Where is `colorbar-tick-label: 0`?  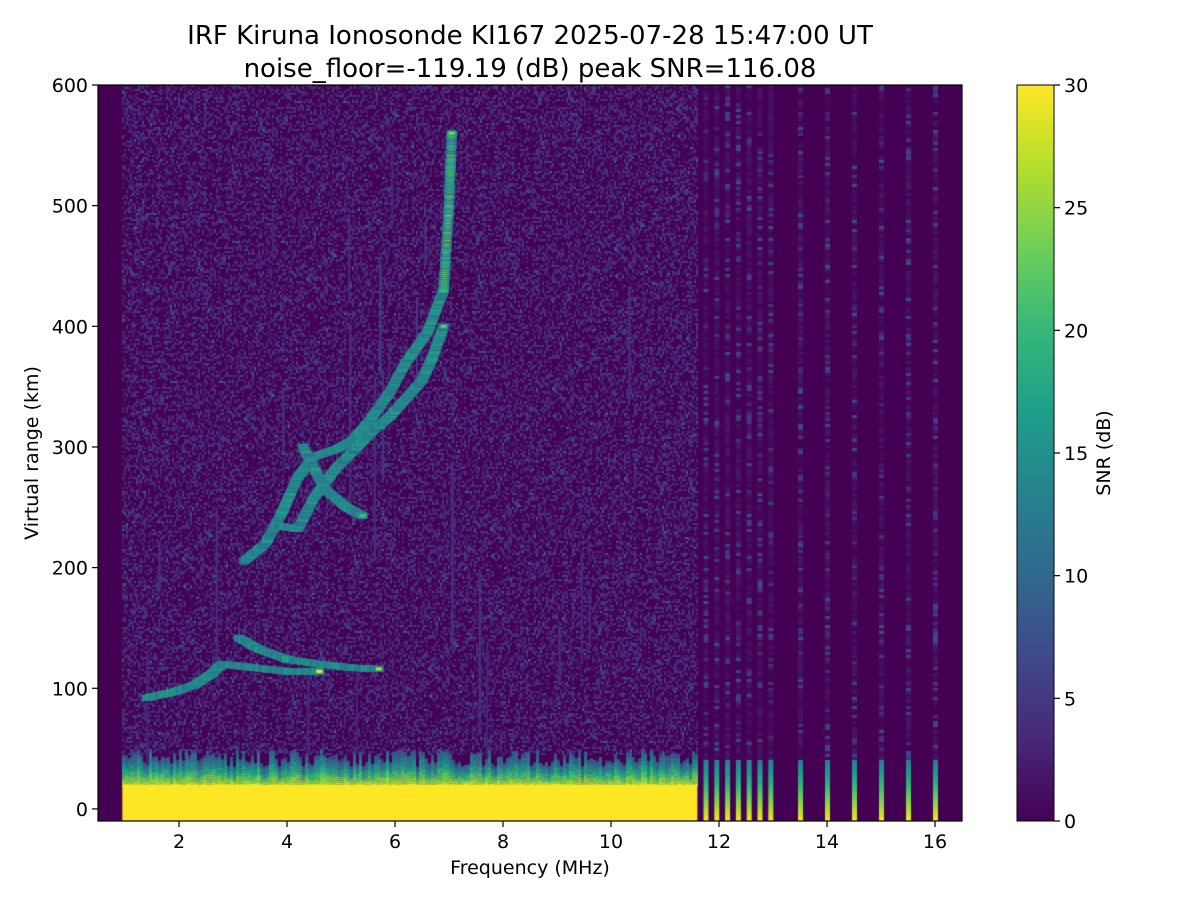
colorbar-tick-label: 0 is located at coordinates (1070, 822).